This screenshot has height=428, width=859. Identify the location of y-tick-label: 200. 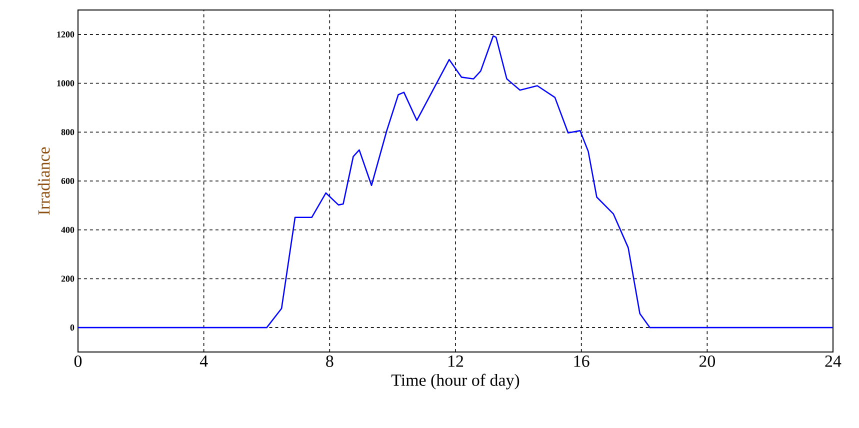
(67, 279).